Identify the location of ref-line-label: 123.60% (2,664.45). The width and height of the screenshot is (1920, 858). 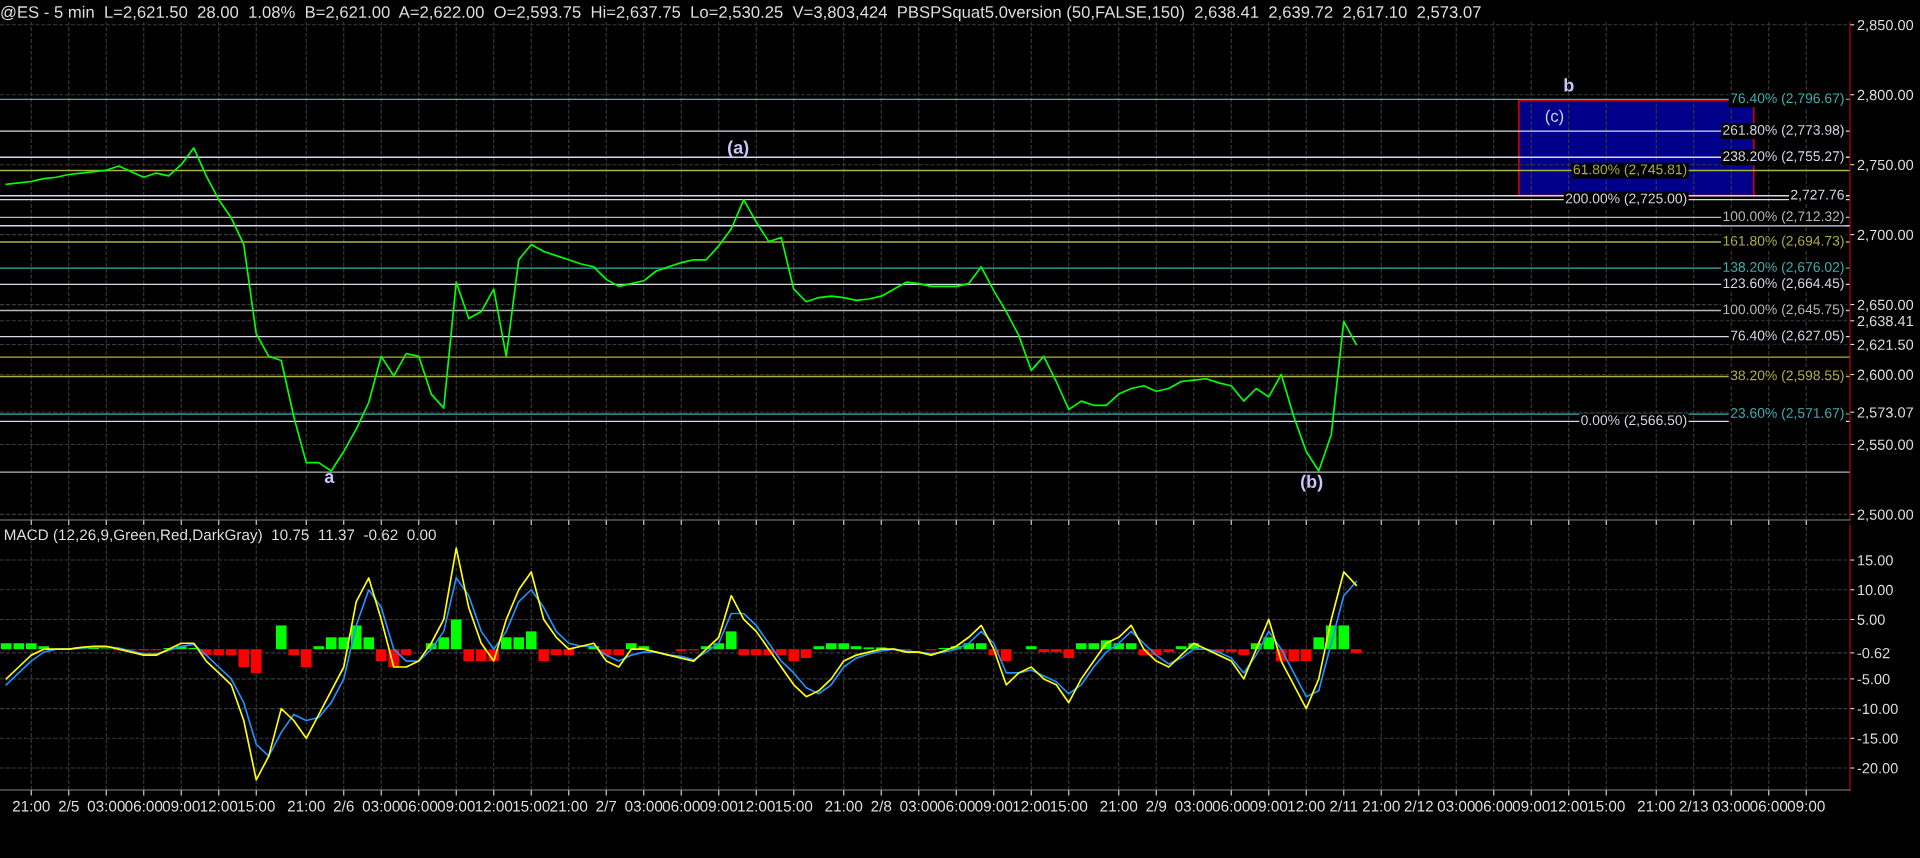
(1783, 284).